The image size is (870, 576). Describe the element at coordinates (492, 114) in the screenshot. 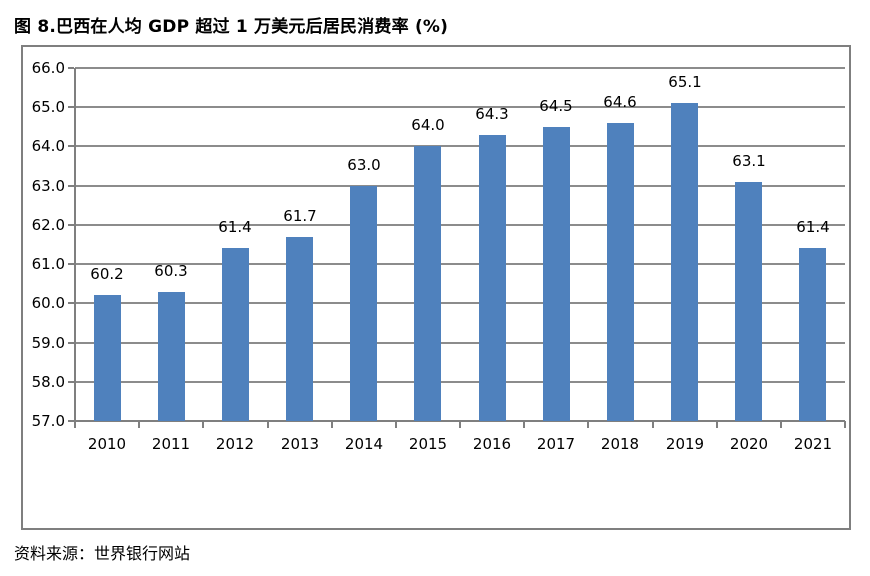

I see `data-label-2016: 64.3` at that location.